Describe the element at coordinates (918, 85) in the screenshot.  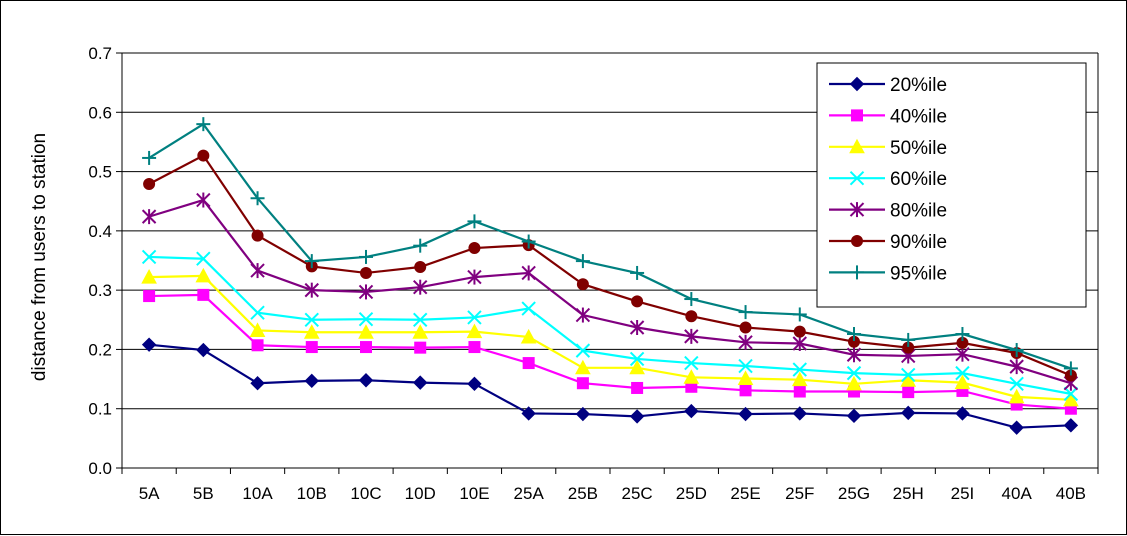
I see `legend-label: 20%ile` at that location.